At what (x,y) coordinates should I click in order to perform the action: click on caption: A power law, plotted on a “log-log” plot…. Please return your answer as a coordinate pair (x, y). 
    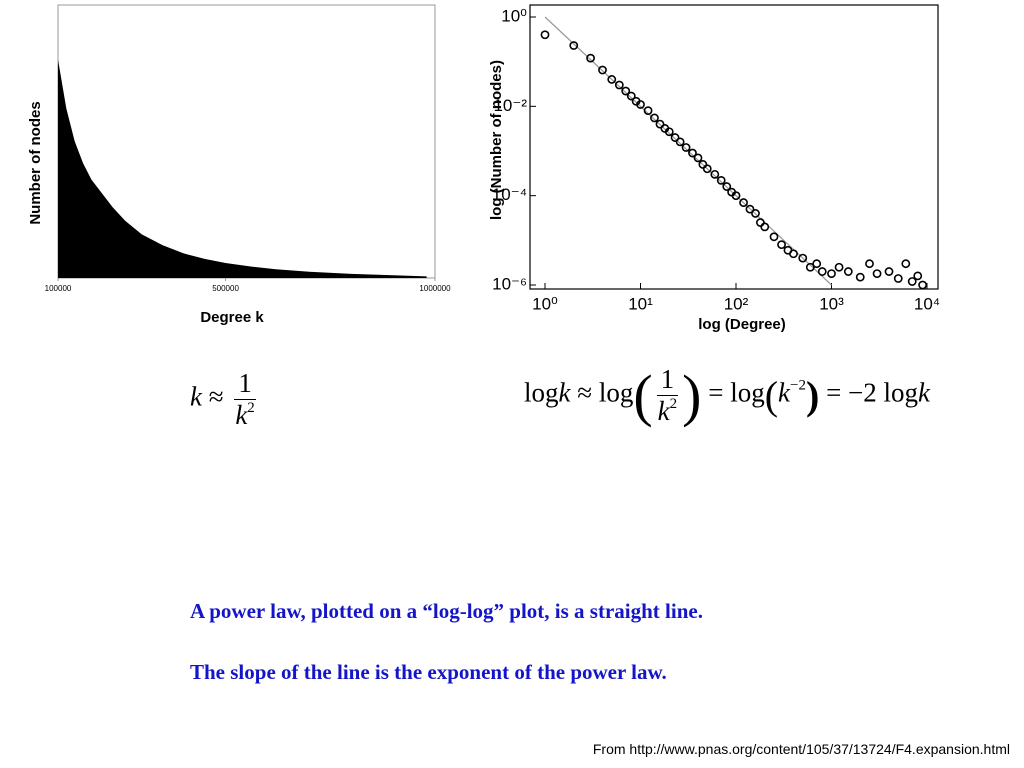
    Looking at the image, I should click on (446, 611).